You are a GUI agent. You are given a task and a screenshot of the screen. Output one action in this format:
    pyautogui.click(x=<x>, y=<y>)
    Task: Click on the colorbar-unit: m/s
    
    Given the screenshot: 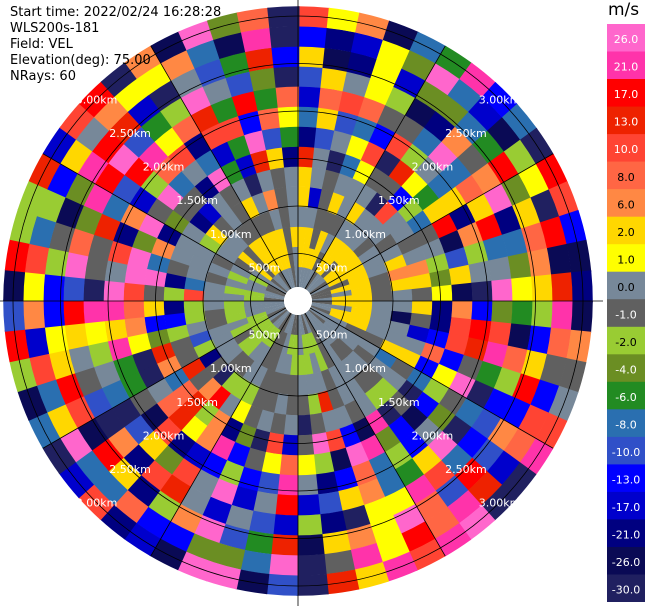 What is the action you would take?
    pyautogui.click(x=624, y=10)
    